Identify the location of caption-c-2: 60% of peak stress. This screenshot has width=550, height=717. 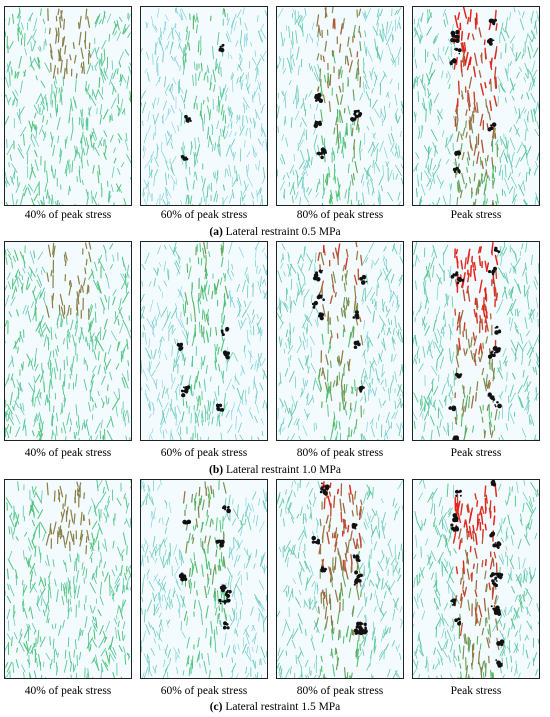
(204, 691).